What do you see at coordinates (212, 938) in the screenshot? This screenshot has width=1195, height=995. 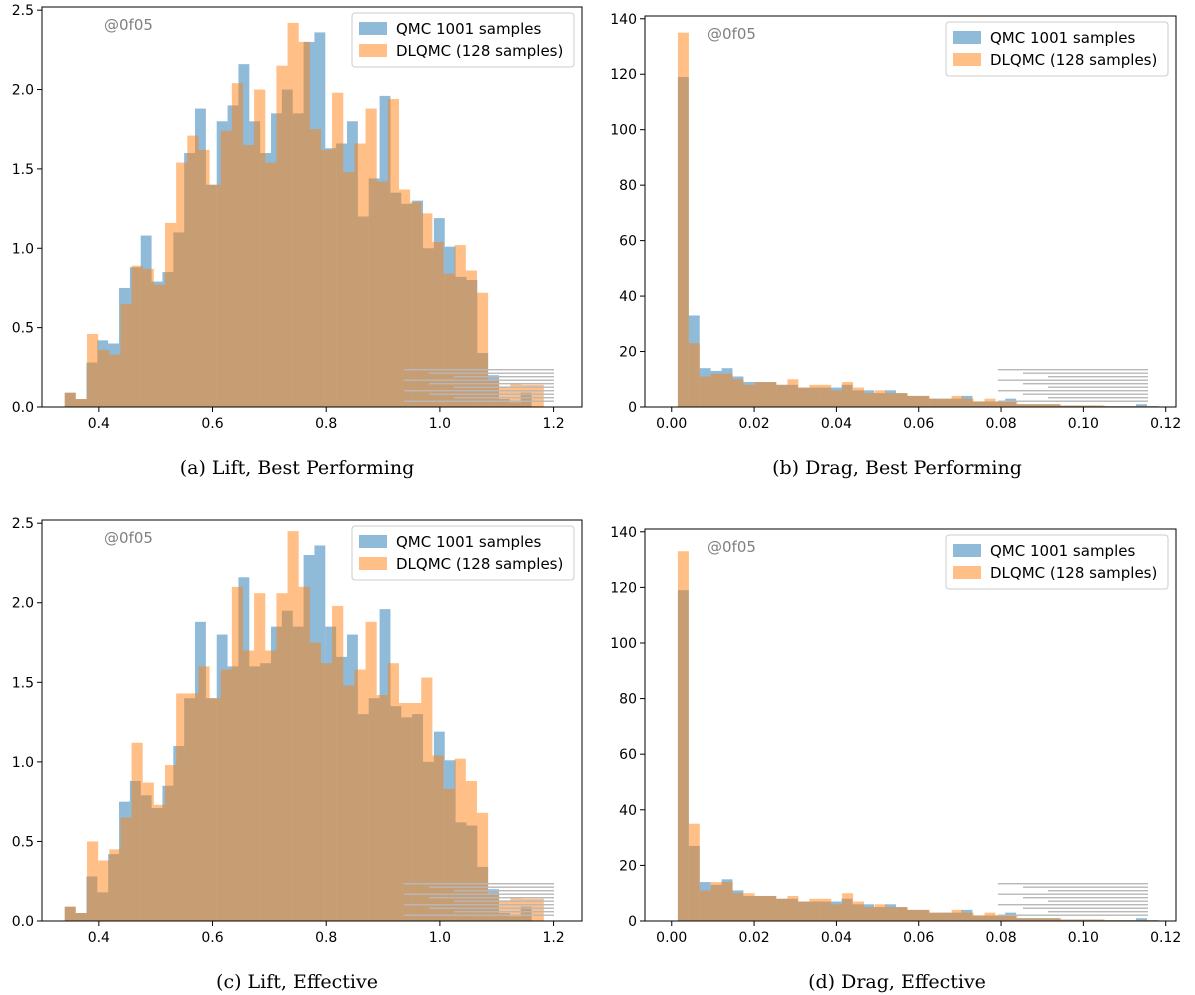 I see `x-tick-label: 0.6` at bounding box center [212, 938].